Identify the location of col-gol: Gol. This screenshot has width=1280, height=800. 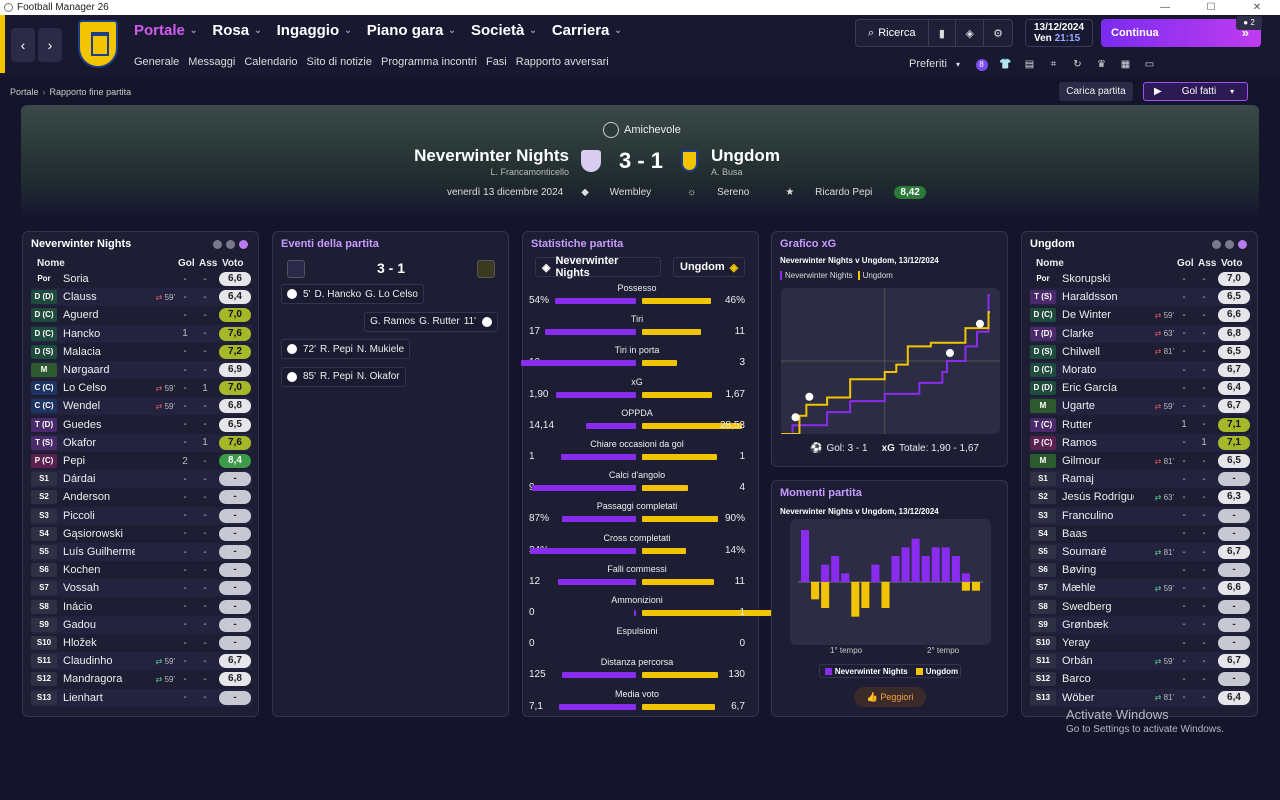
(186, 263).